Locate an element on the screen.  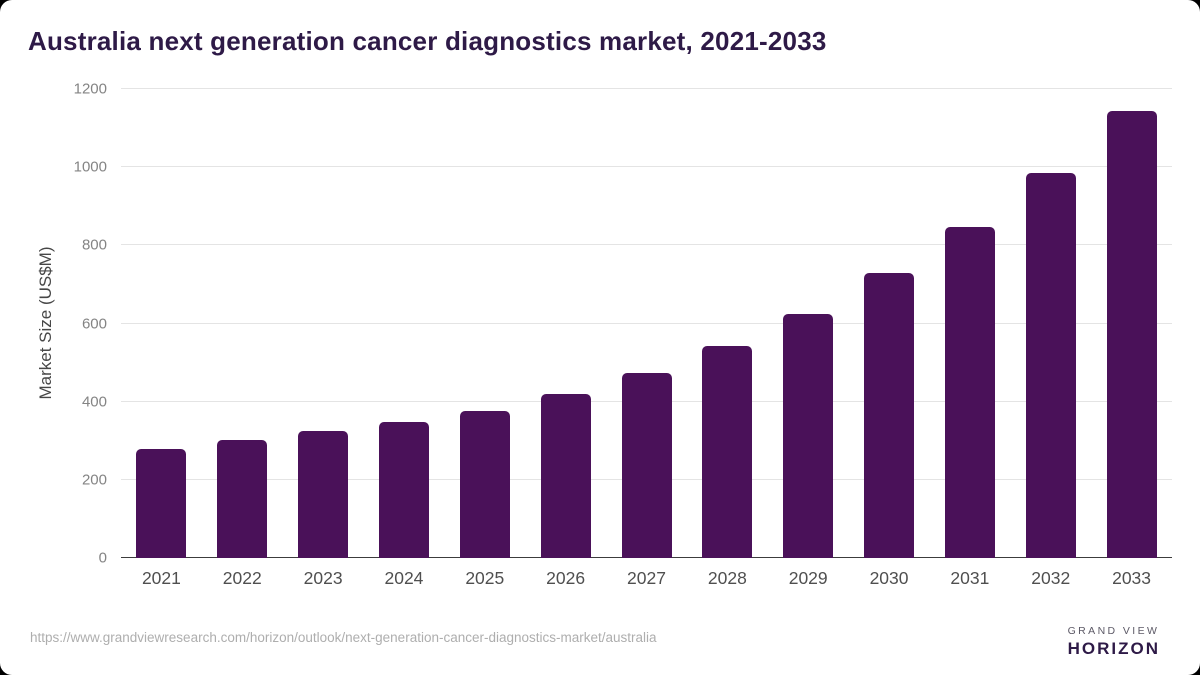
sun-icon is located at coordinates (1037, 639).